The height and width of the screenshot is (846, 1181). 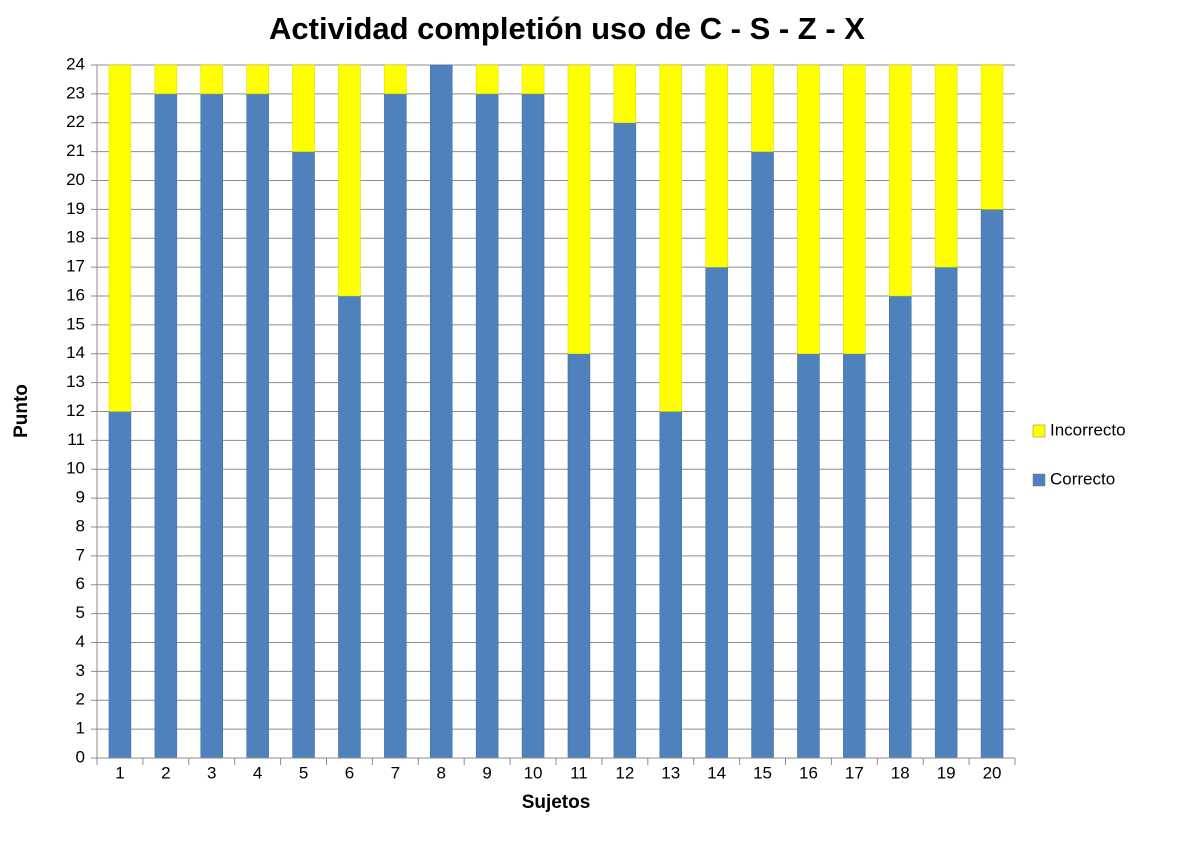 I want to click on y-tick-label: 23, so click(x=75, y=92).